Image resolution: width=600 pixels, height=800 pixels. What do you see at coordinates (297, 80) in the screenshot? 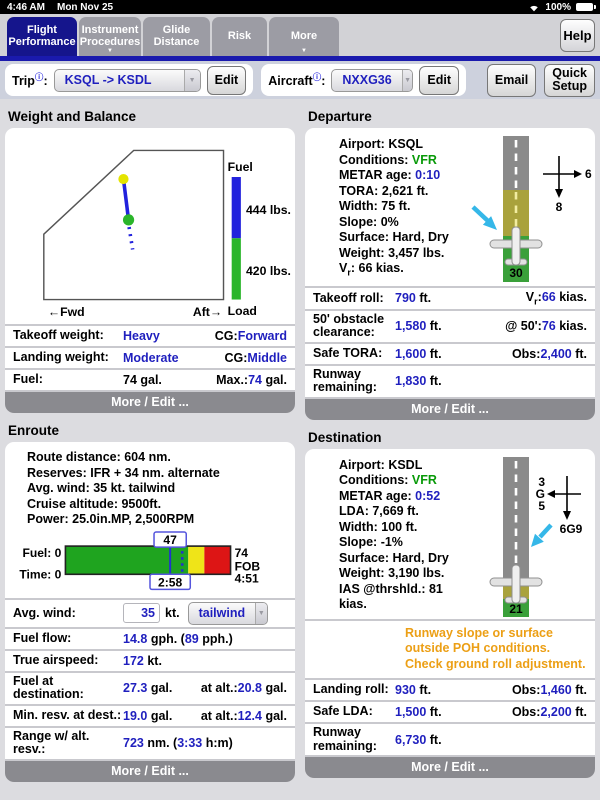
I see `aircraft-label: Aircraftⓘ:` at bounding box center [297, 80].